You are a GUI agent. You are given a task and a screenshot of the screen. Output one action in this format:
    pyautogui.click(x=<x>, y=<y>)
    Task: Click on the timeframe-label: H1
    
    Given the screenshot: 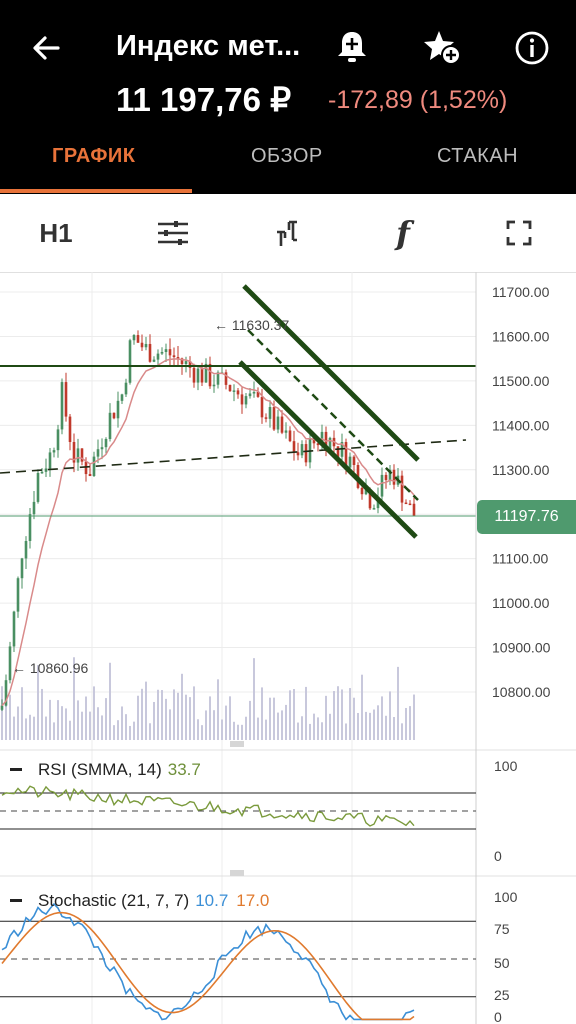 What is the action you would take?
    pyautogui.click(x=56, y=232)
    